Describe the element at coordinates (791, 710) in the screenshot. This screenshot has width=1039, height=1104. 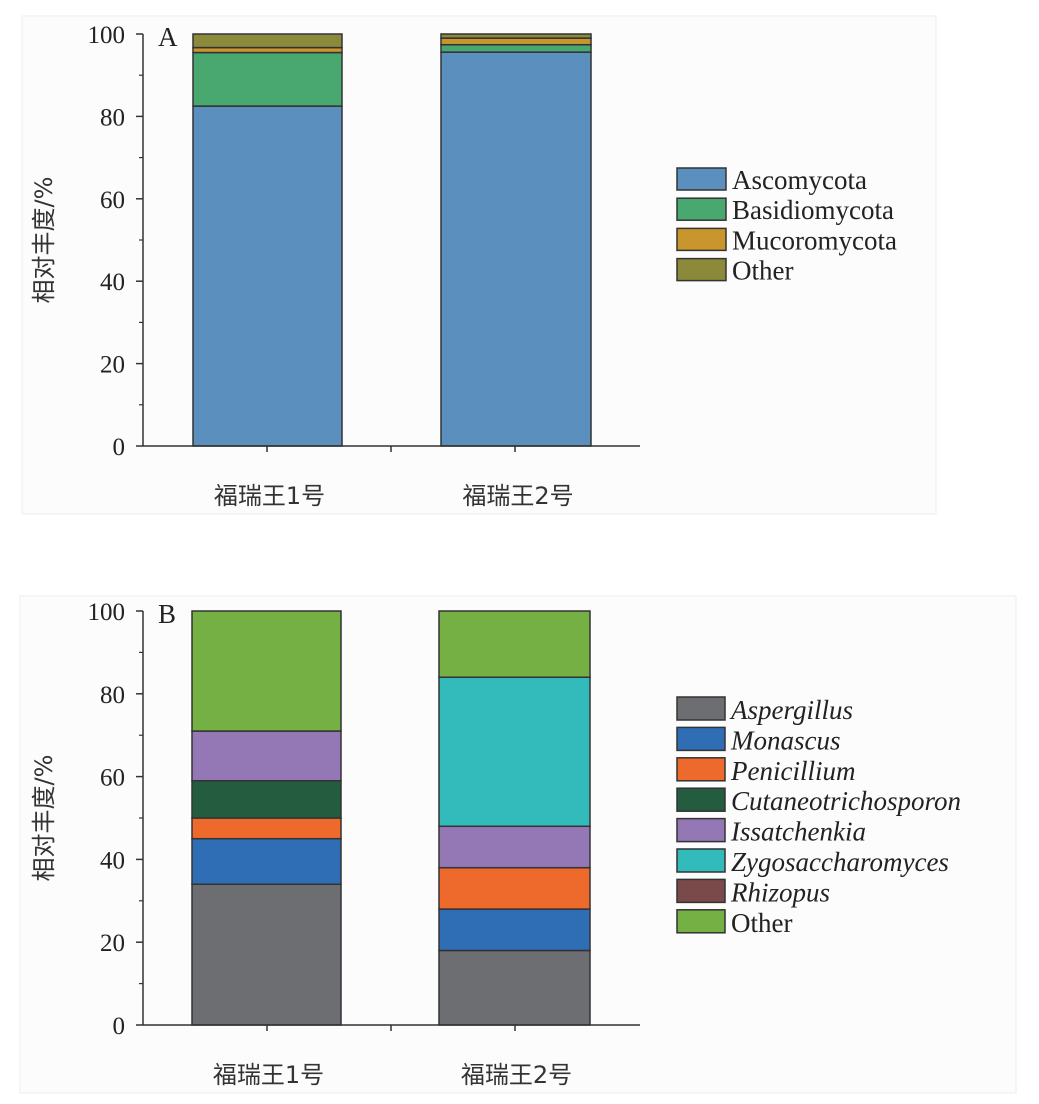
I see `legend-label: Aspergillus` at that location.